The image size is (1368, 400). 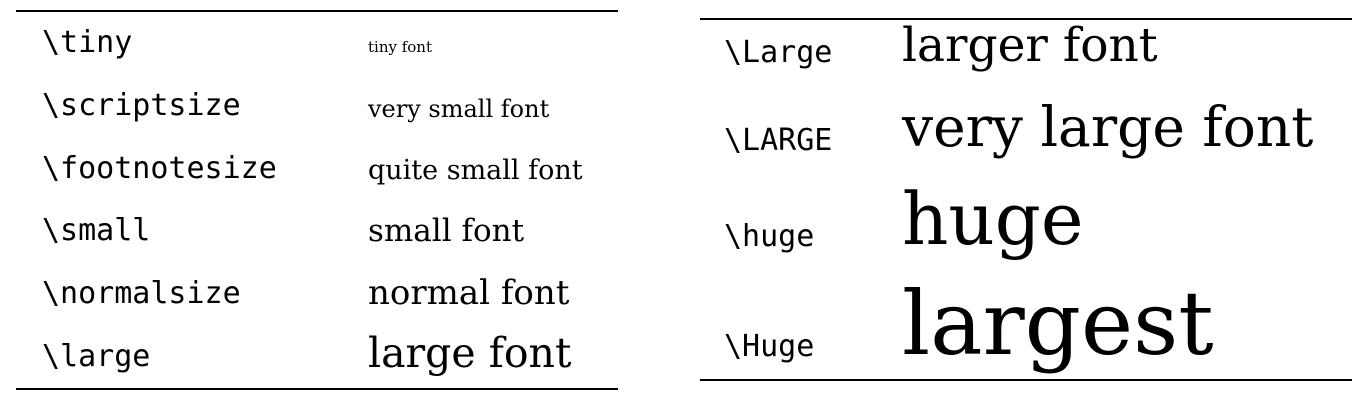 I want to click on command-tiny: \tiny, so click(x=87, y=42).